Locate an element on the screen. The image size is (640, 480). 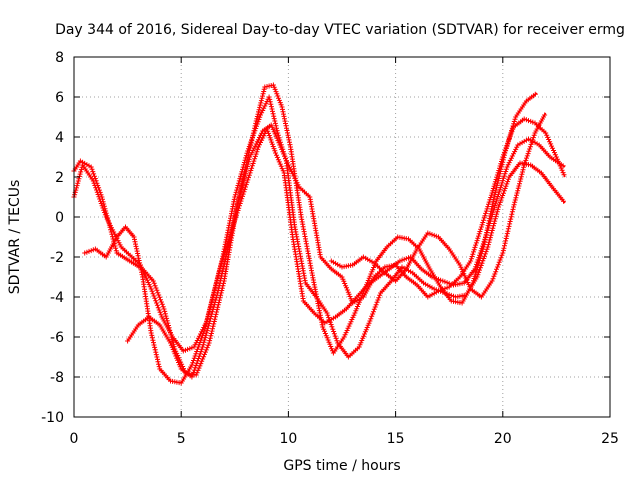
y-tick-label: -4 is located at coordinates (57, 298).